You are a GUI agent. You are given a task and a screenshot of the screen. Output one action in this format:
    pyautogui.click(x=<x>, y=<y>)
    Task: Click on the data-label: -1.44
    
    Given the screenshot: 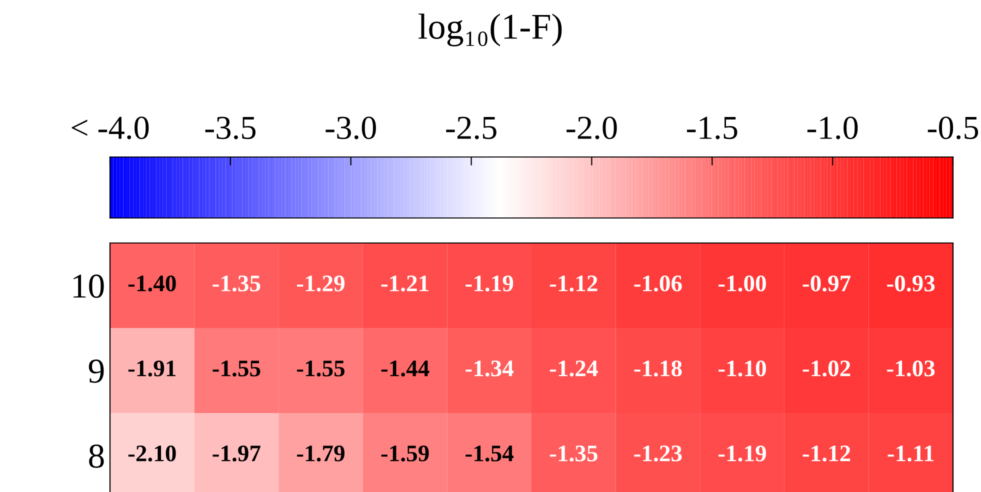 What is the action you would take?
    pyautogui.click(x=405, y=368)
    